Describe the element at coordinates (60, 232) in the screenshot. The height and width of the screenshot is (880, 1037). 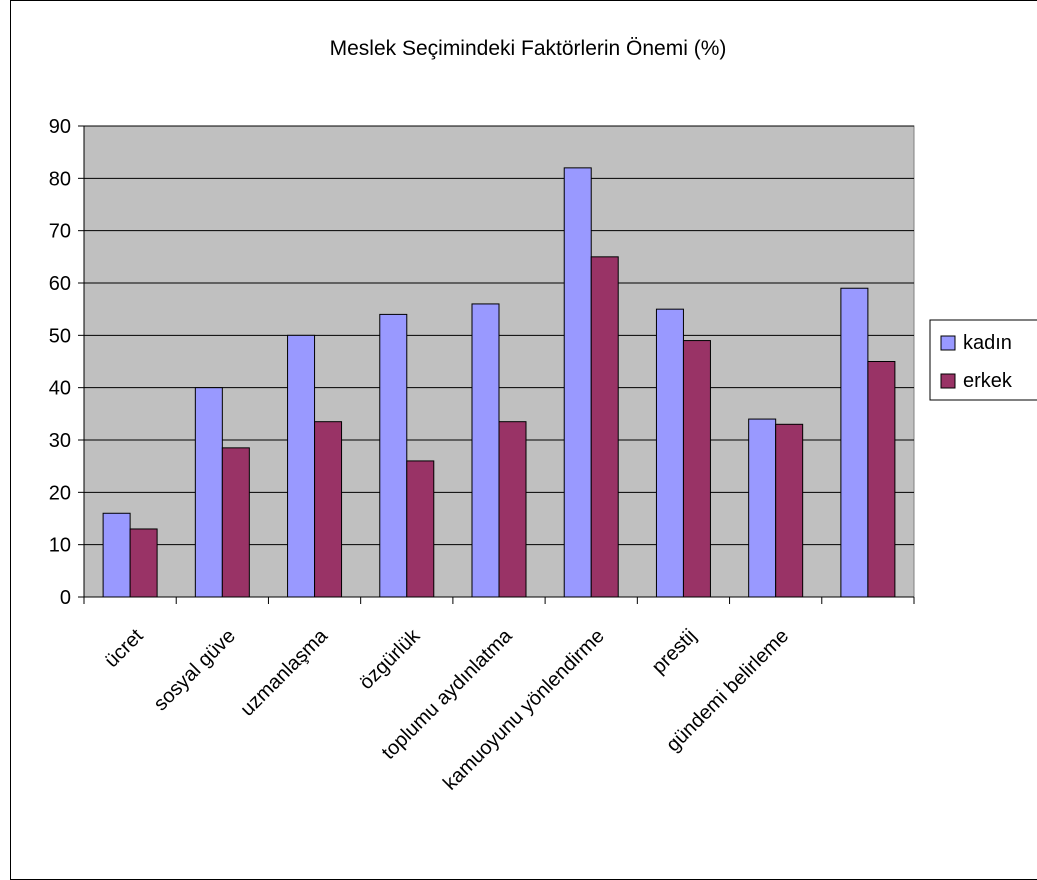
I see `y-tick-label: 70` at that location.